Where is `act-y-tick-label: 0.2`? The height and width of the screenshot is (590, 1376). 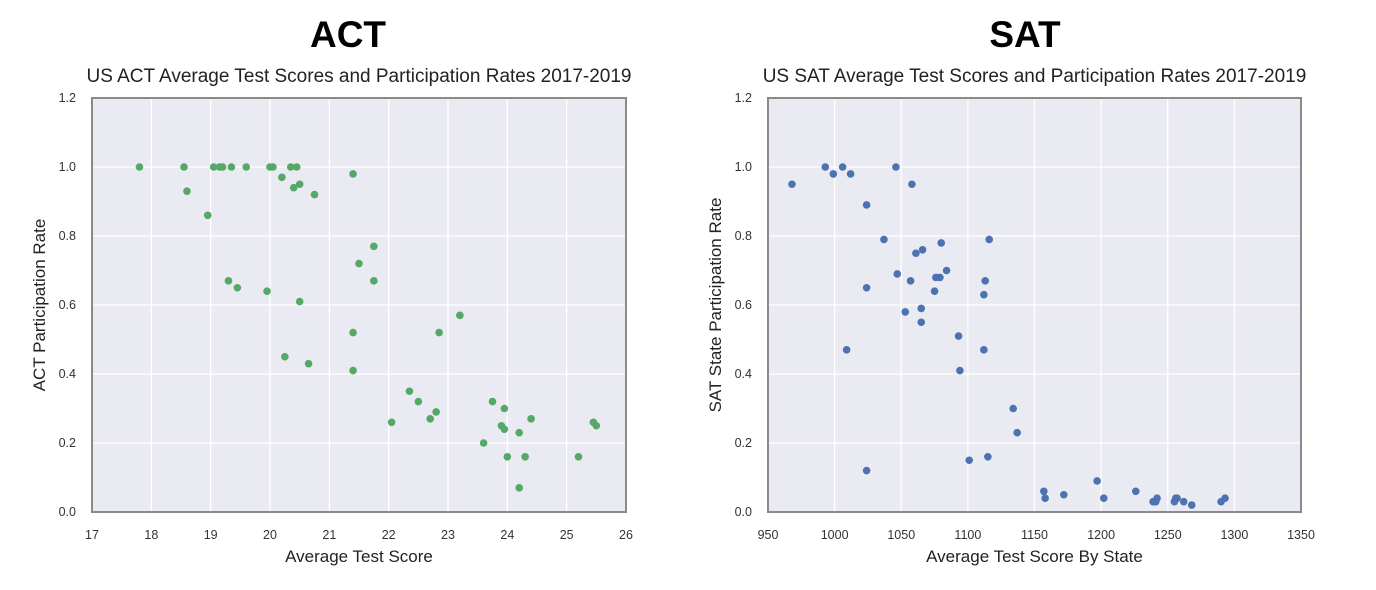
act-y-tick-label: 0.2 is located at coordinates (67, 443).